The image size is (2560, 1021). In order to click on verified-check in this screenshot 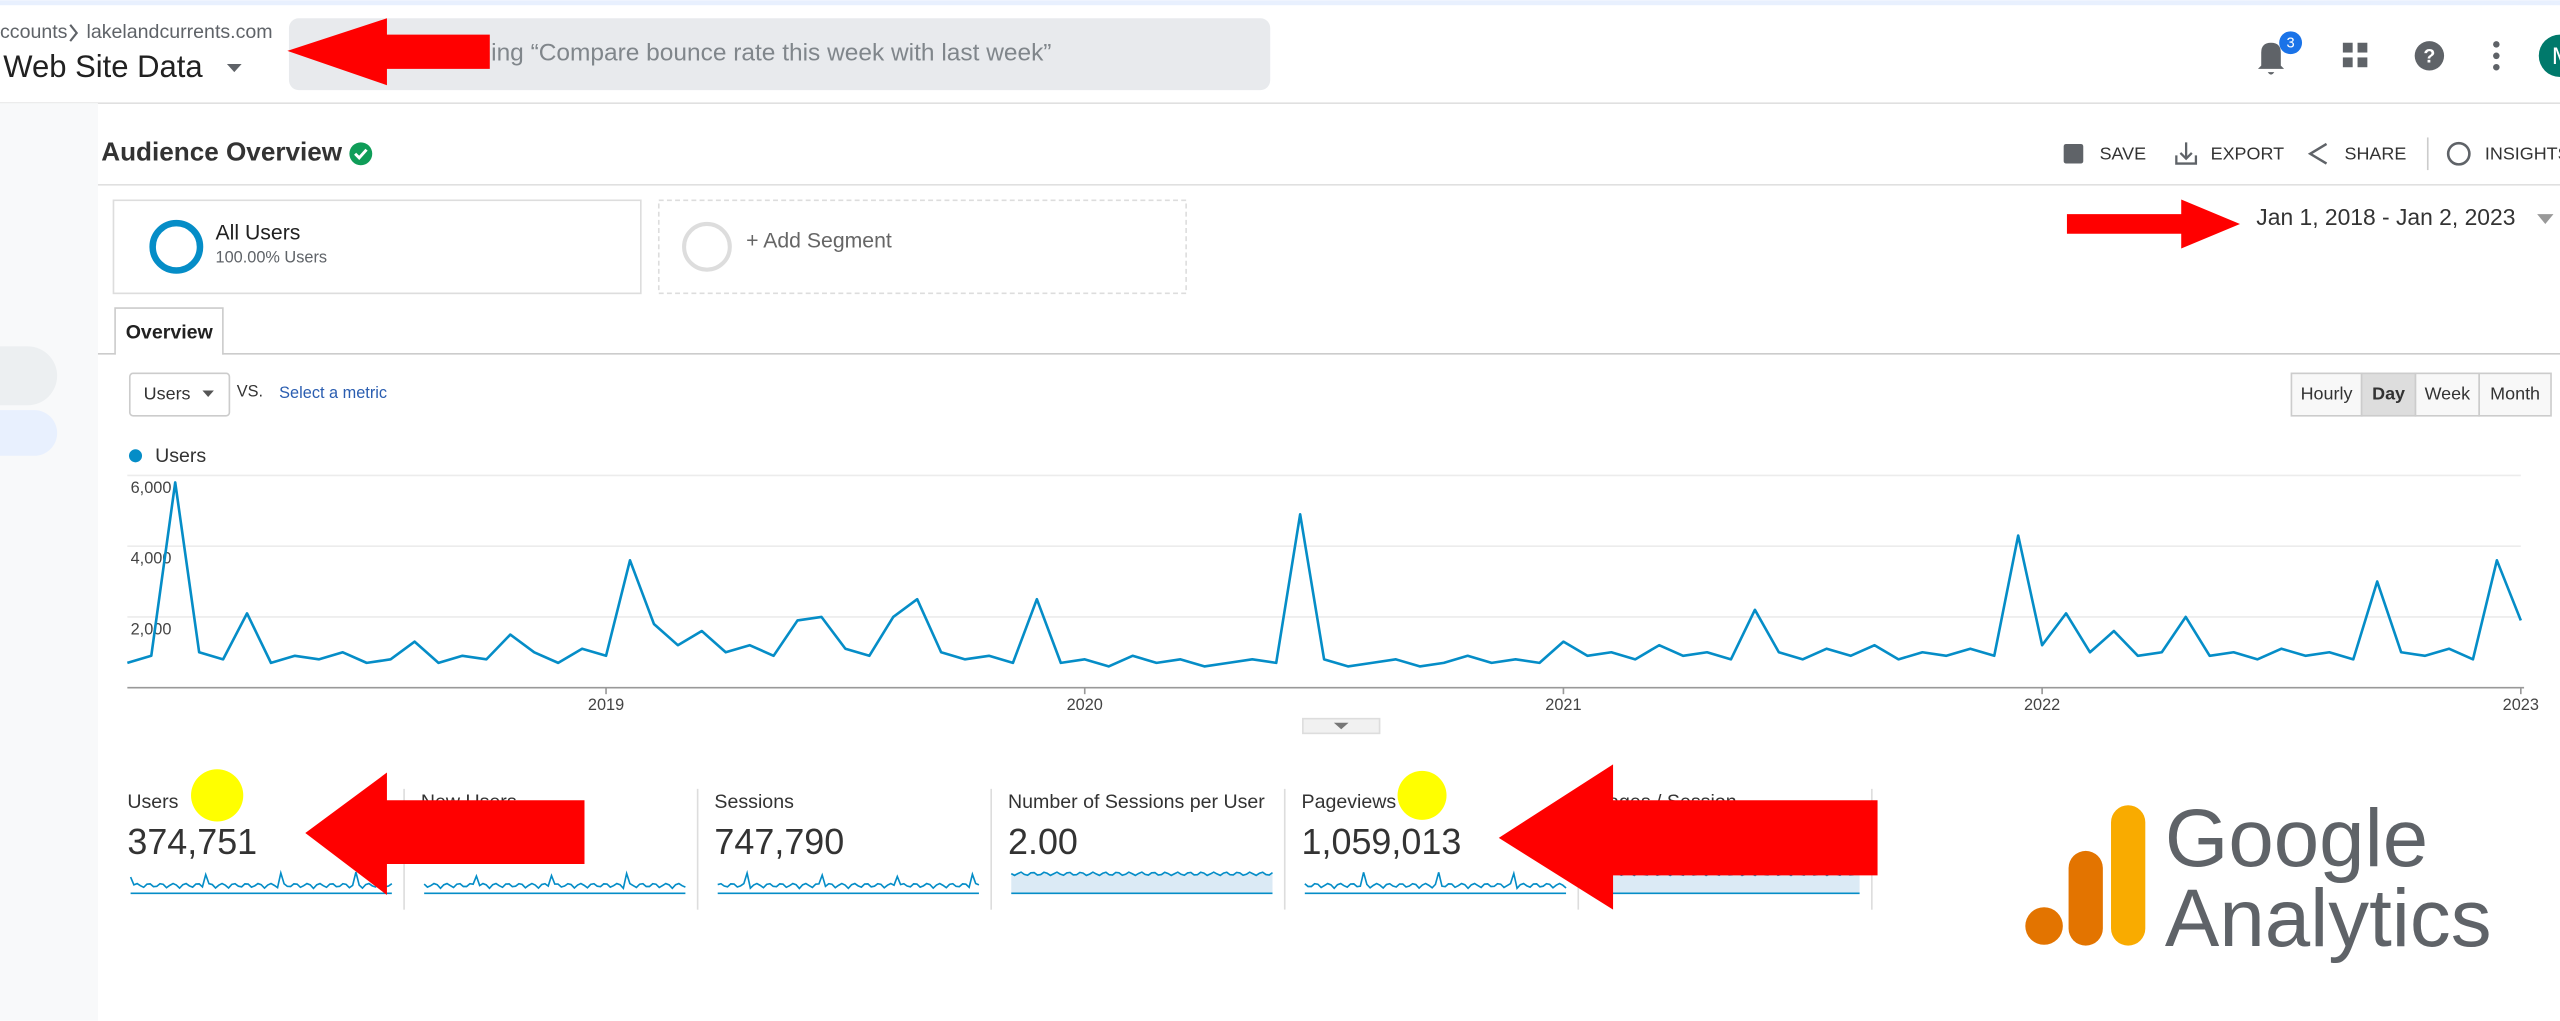, I will do `click(361, 154)`.